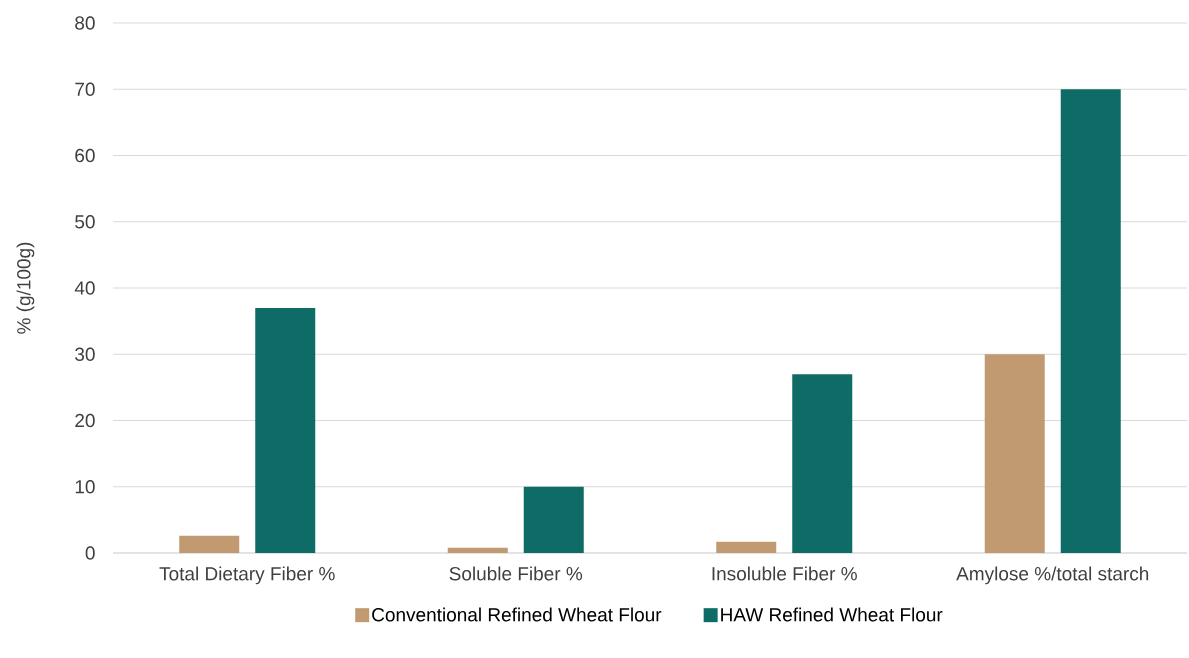 This screenshot has height=658, width=1189. Describe the element at coordinates (85, 23) in the screenshot. I see `y-tick-label: 80` at that location.